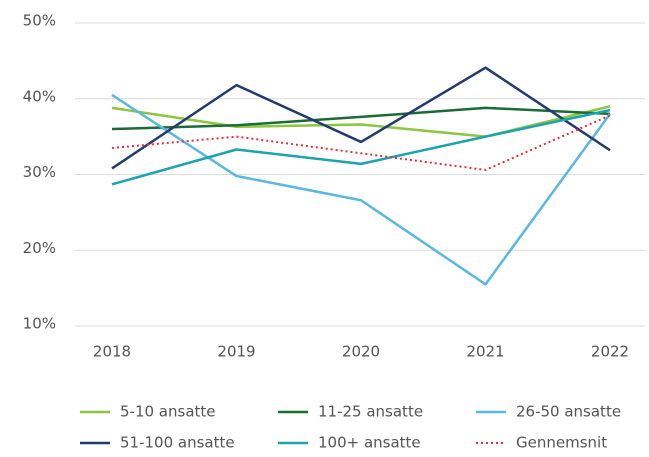 The width and height of the screenshot is (649, 457). I want to click on legend-label: Gennemsnit, so click(561, 443).